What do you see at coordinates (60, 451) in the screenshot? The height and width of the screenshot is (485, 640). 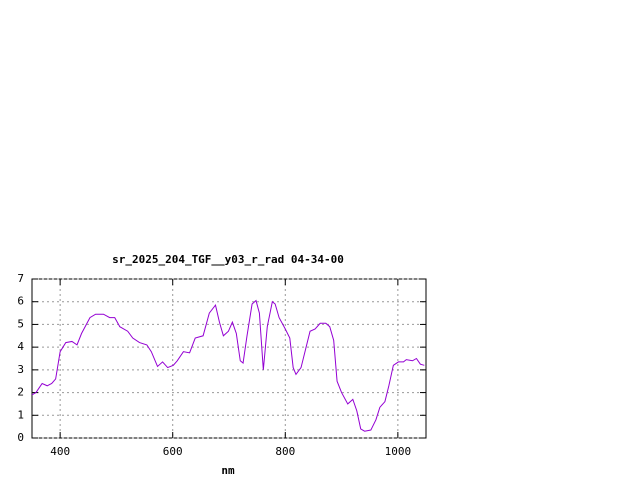 I see `x-tick-label: 400` at bounding box center [60, 451].